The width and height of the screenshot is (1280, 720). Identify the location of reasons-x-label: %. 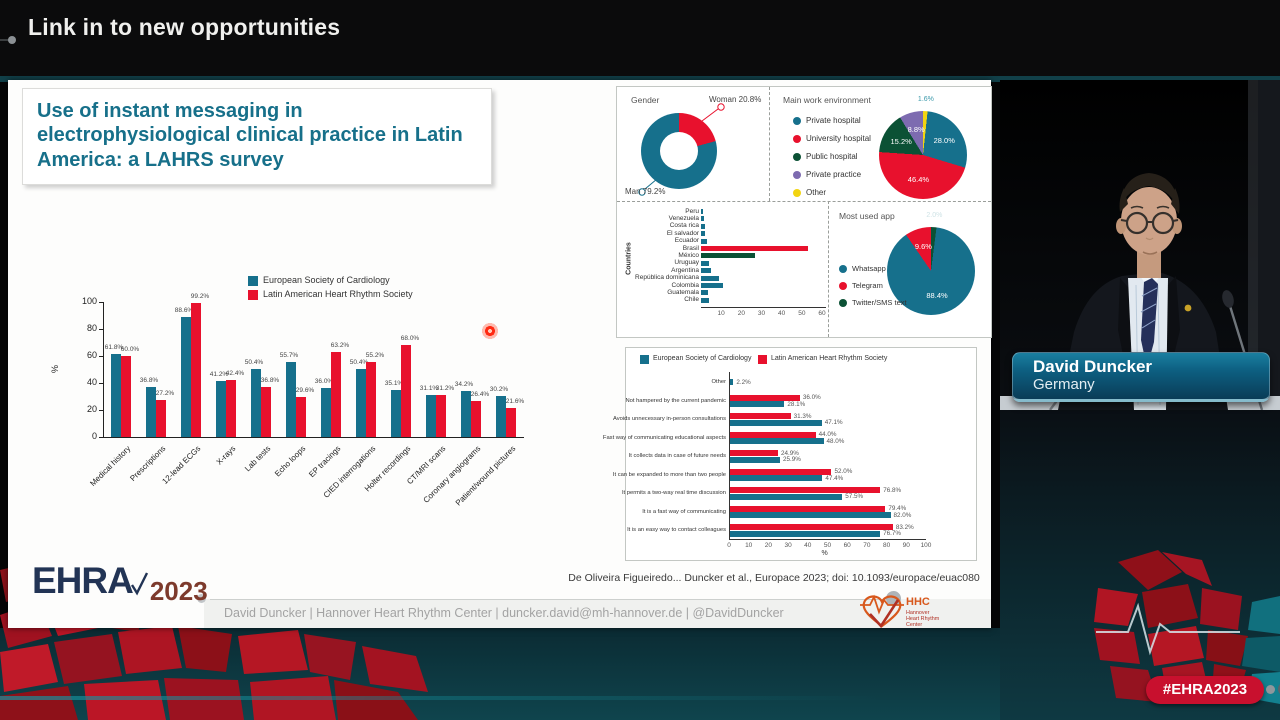
(824, 553).